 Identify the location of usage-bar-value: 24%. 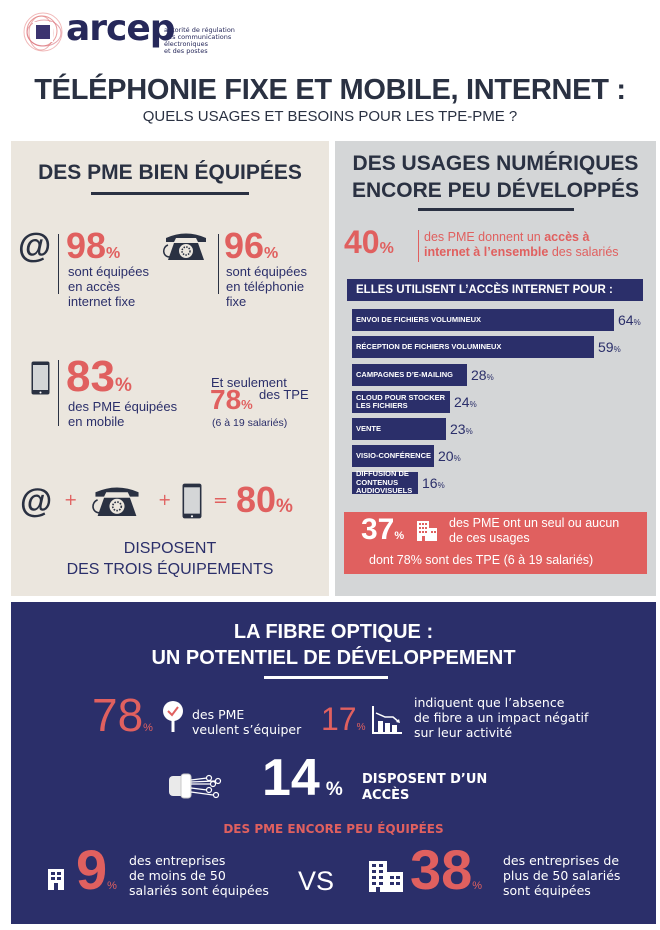
(465, 402).